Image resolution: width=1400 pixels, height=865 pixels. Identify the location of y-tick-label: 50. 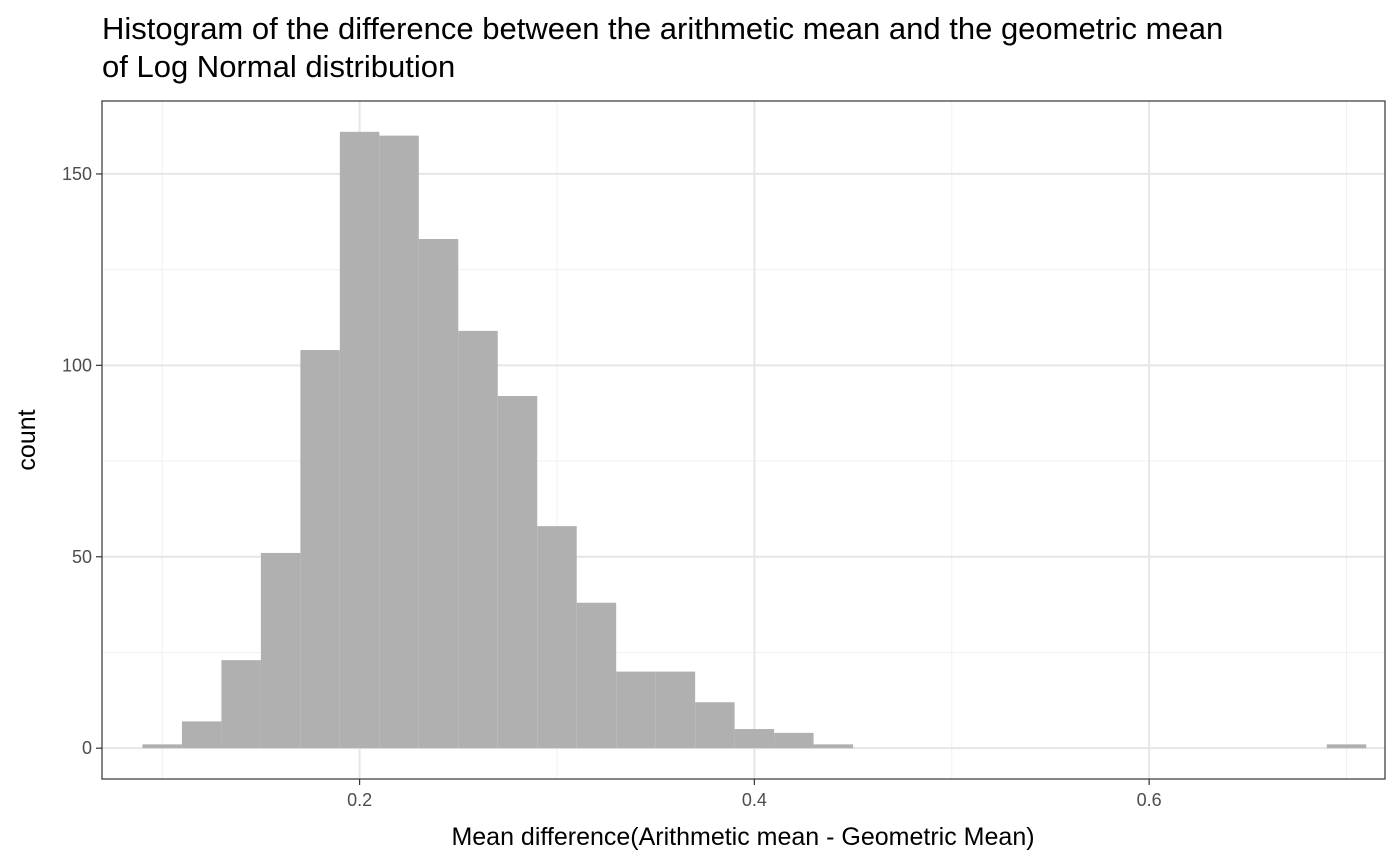
(82, 557).